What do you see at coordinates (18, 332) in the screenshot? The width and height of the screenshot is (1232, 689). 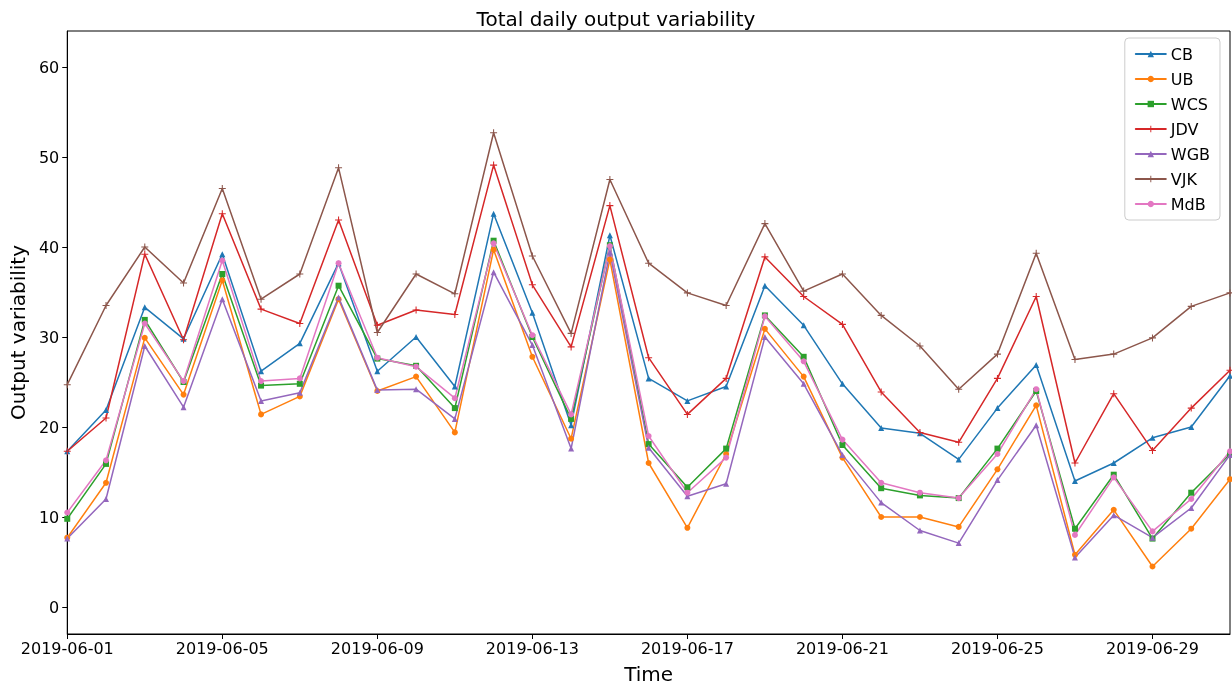 I see `y-axis-title: Output variability` at bounding box center [18, 332].